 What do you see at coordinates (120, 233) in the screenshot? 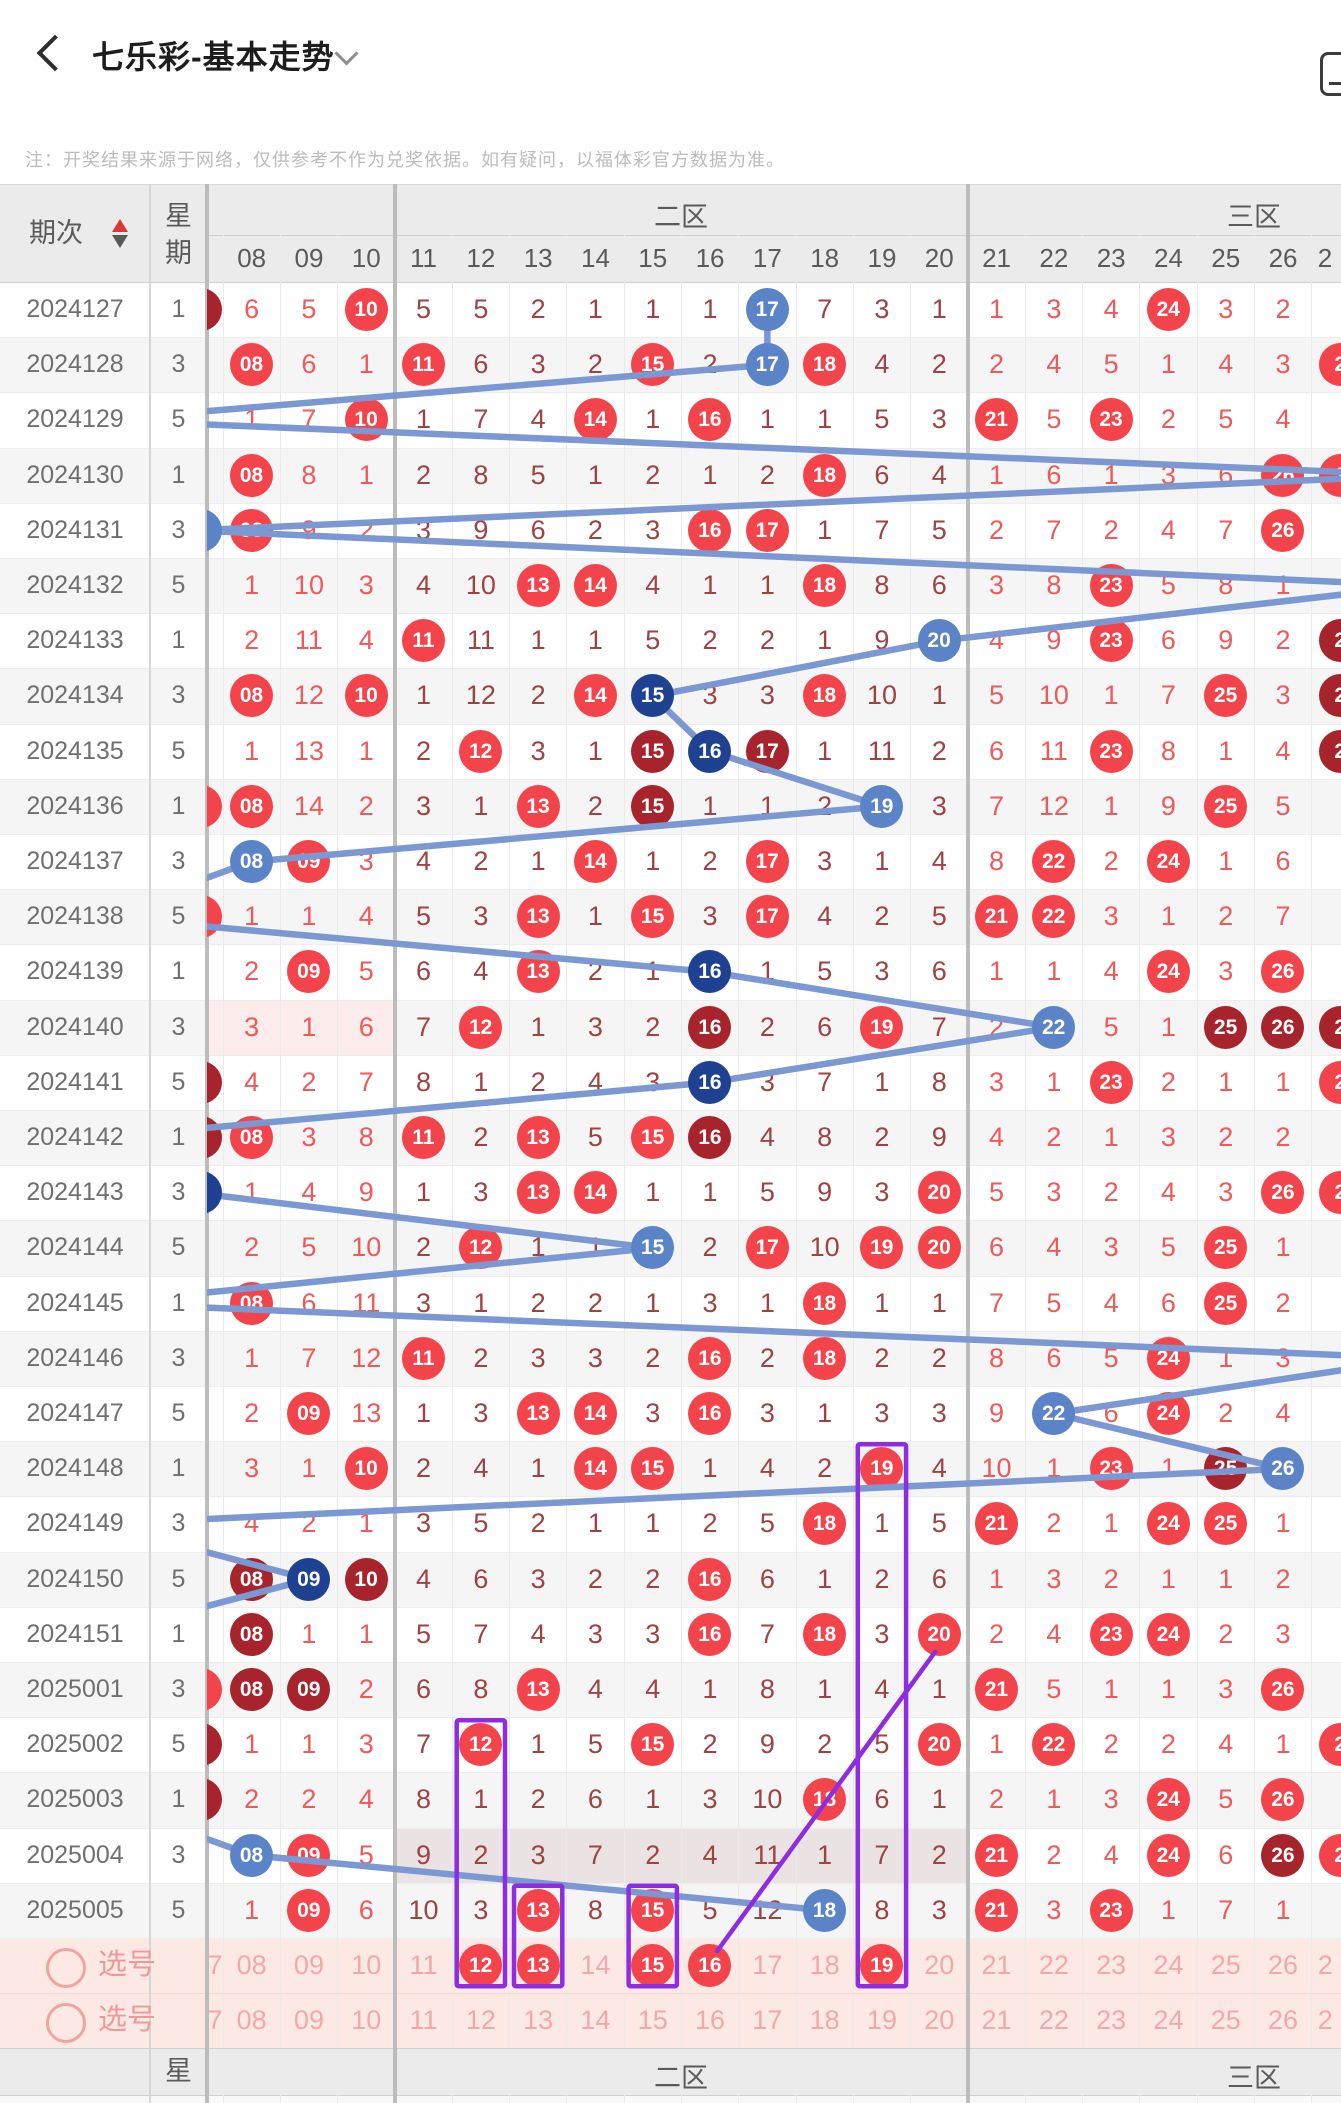
I see `sort-button` at bounding box center [120, 233].